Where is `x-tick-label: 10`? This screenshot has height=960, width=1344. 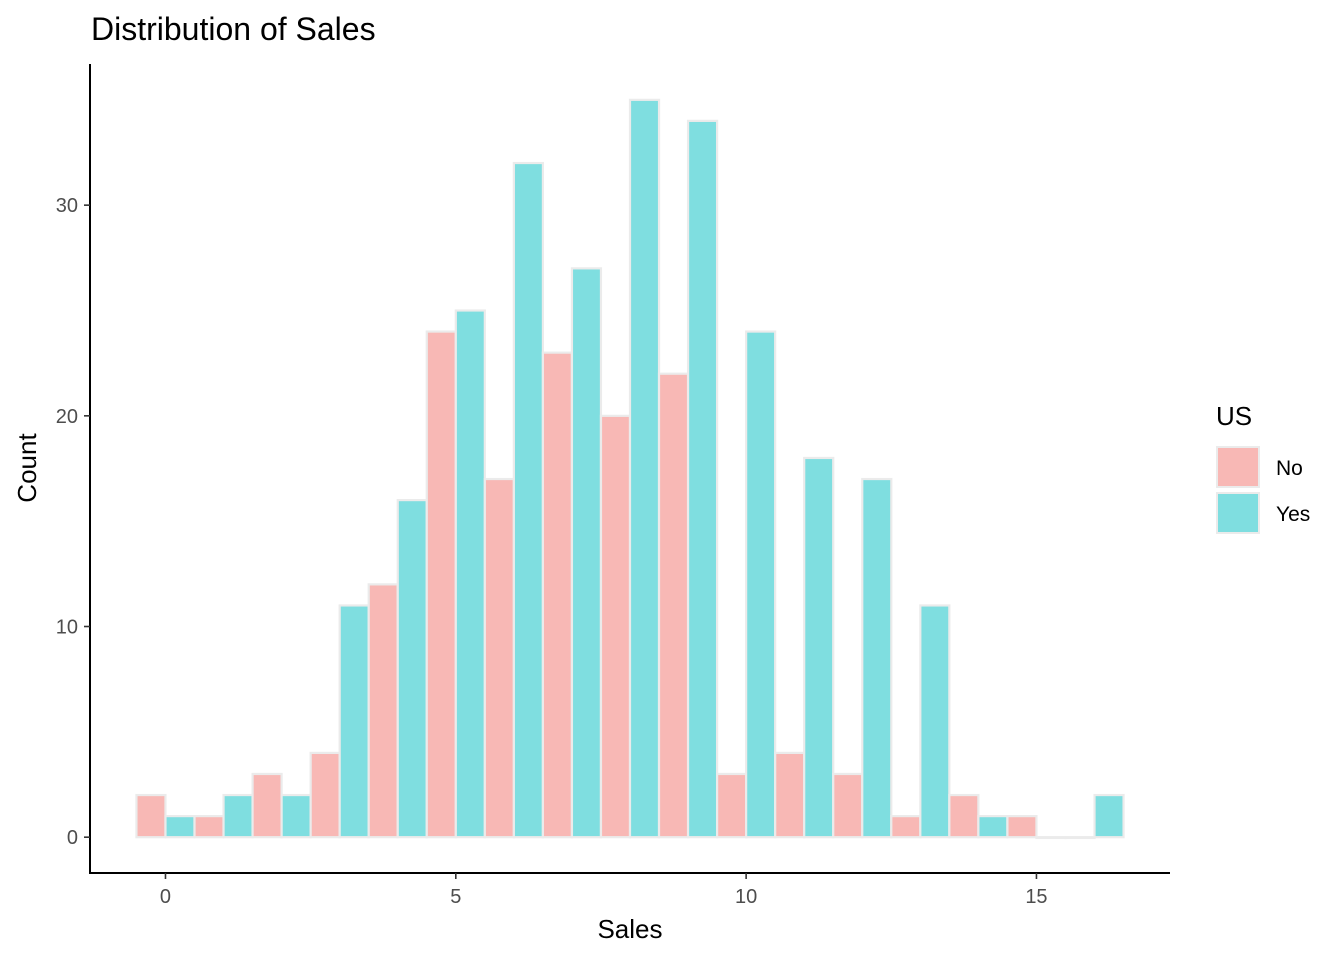
x-tick-label: 10 is located at coordinates (746, 897).